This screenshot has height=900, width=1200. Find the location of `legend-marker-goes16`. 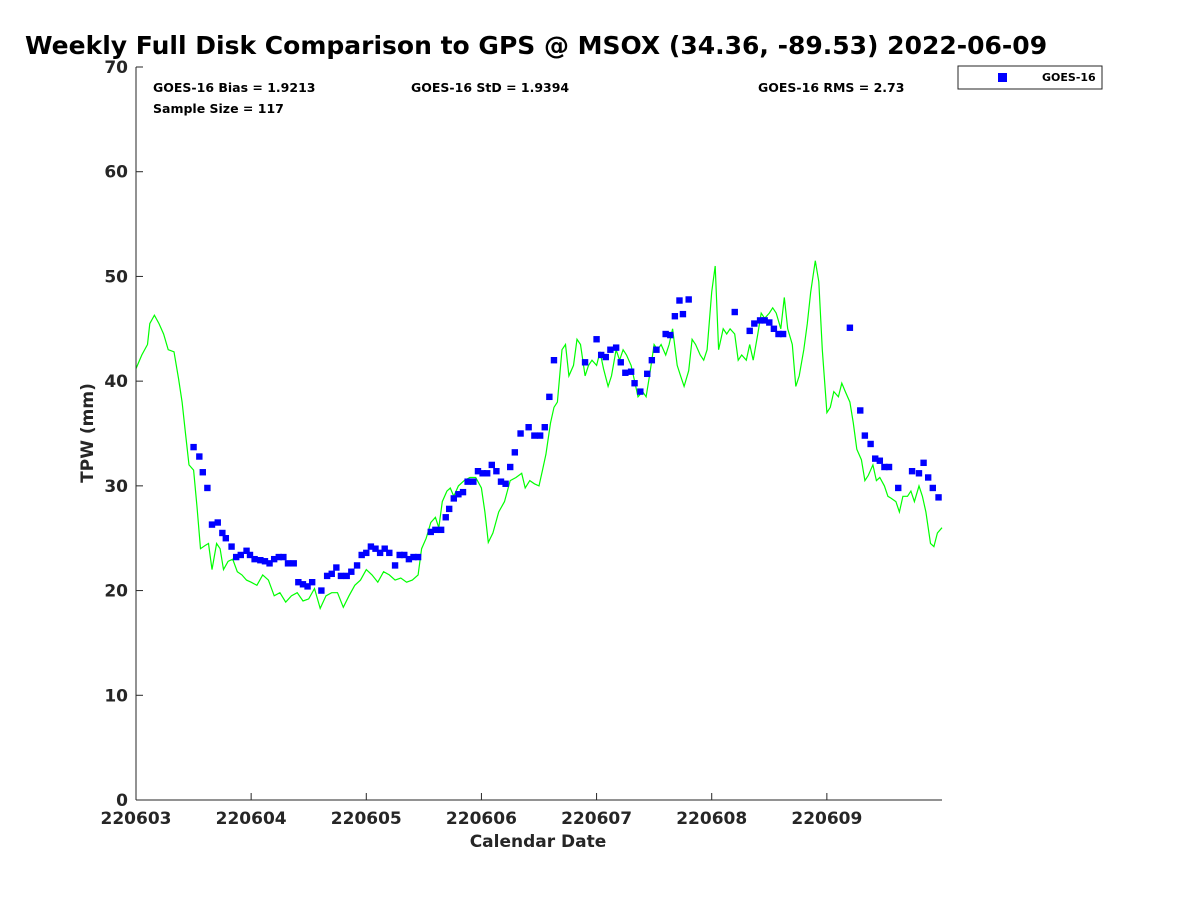

legend-marker-goes16 is located at coordinates (1002, 77).